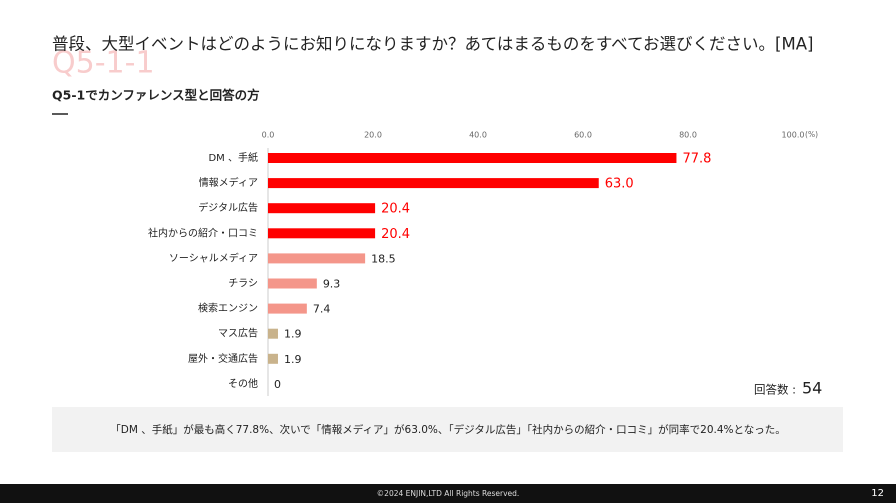 The width and height of the screenshot is (896, 503). Describe the element at coordinates (228, 308) in the screenshot. I see `category-label: 検索エンジン` at that location.